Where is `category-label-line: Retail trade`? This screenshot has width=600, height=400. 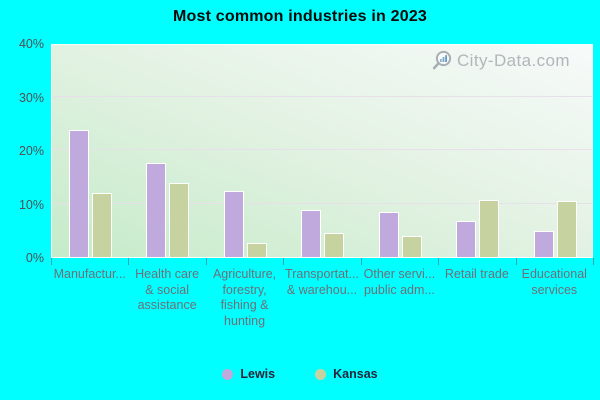 category-label-line: Retail trade is located at coordinates (476, 274).